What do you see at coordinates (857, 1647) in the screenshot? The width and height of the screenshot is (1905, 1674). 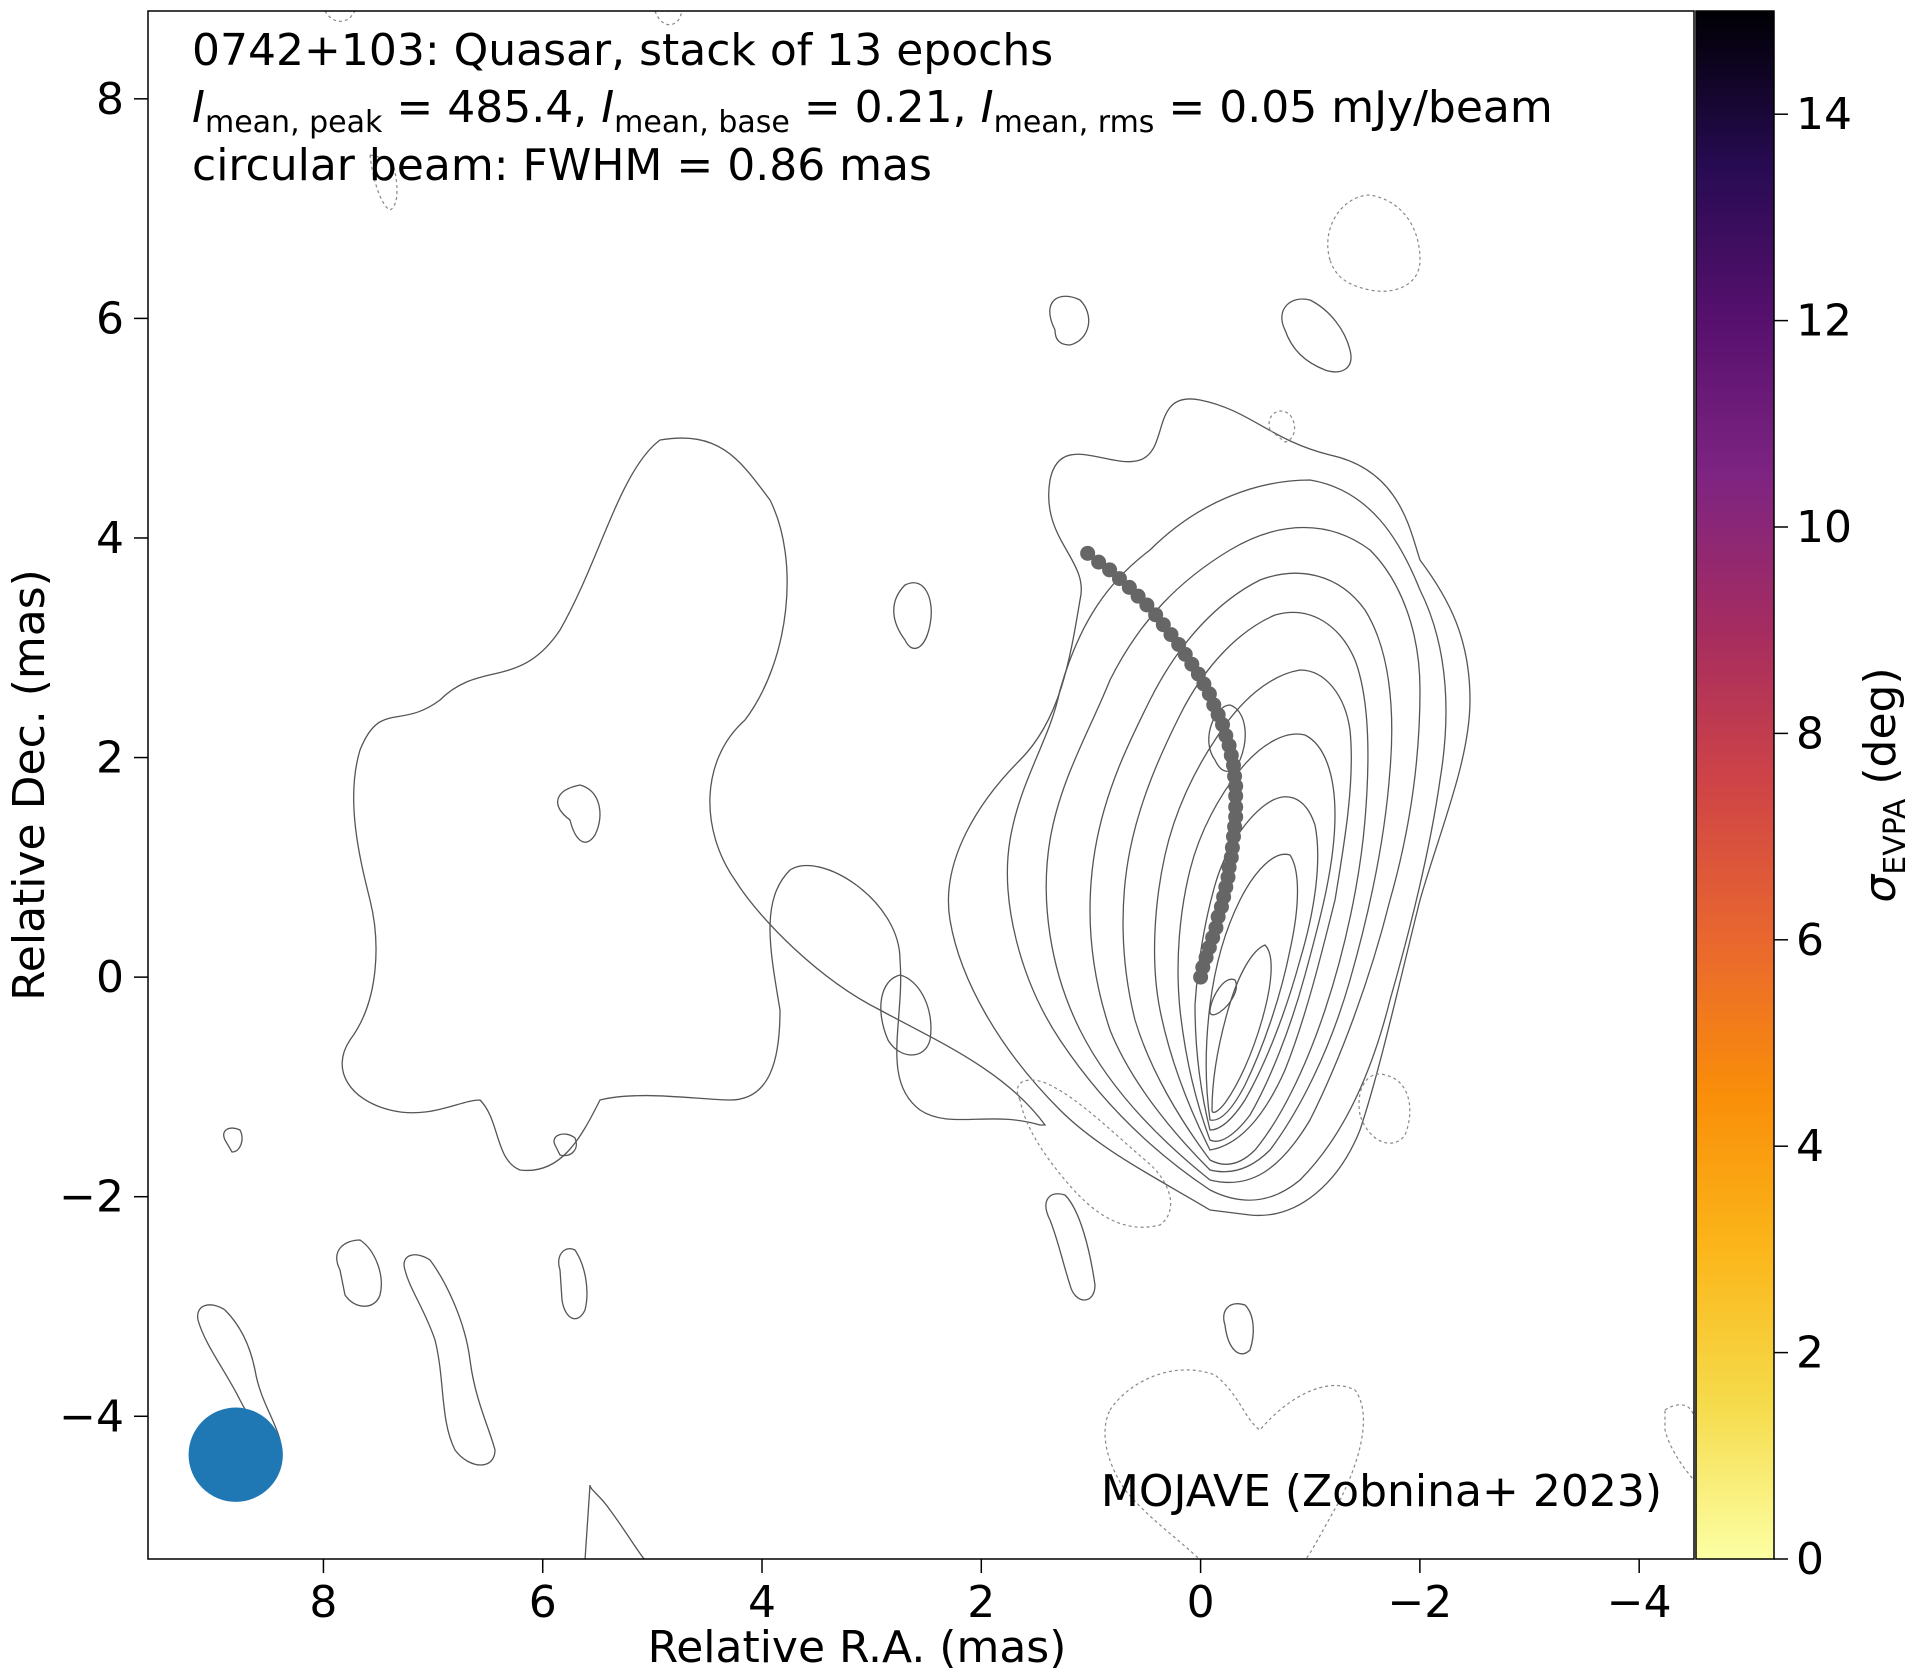 I see `x-axis-title: Relative R.A. (mas)` at bounding box center [857, 1647].